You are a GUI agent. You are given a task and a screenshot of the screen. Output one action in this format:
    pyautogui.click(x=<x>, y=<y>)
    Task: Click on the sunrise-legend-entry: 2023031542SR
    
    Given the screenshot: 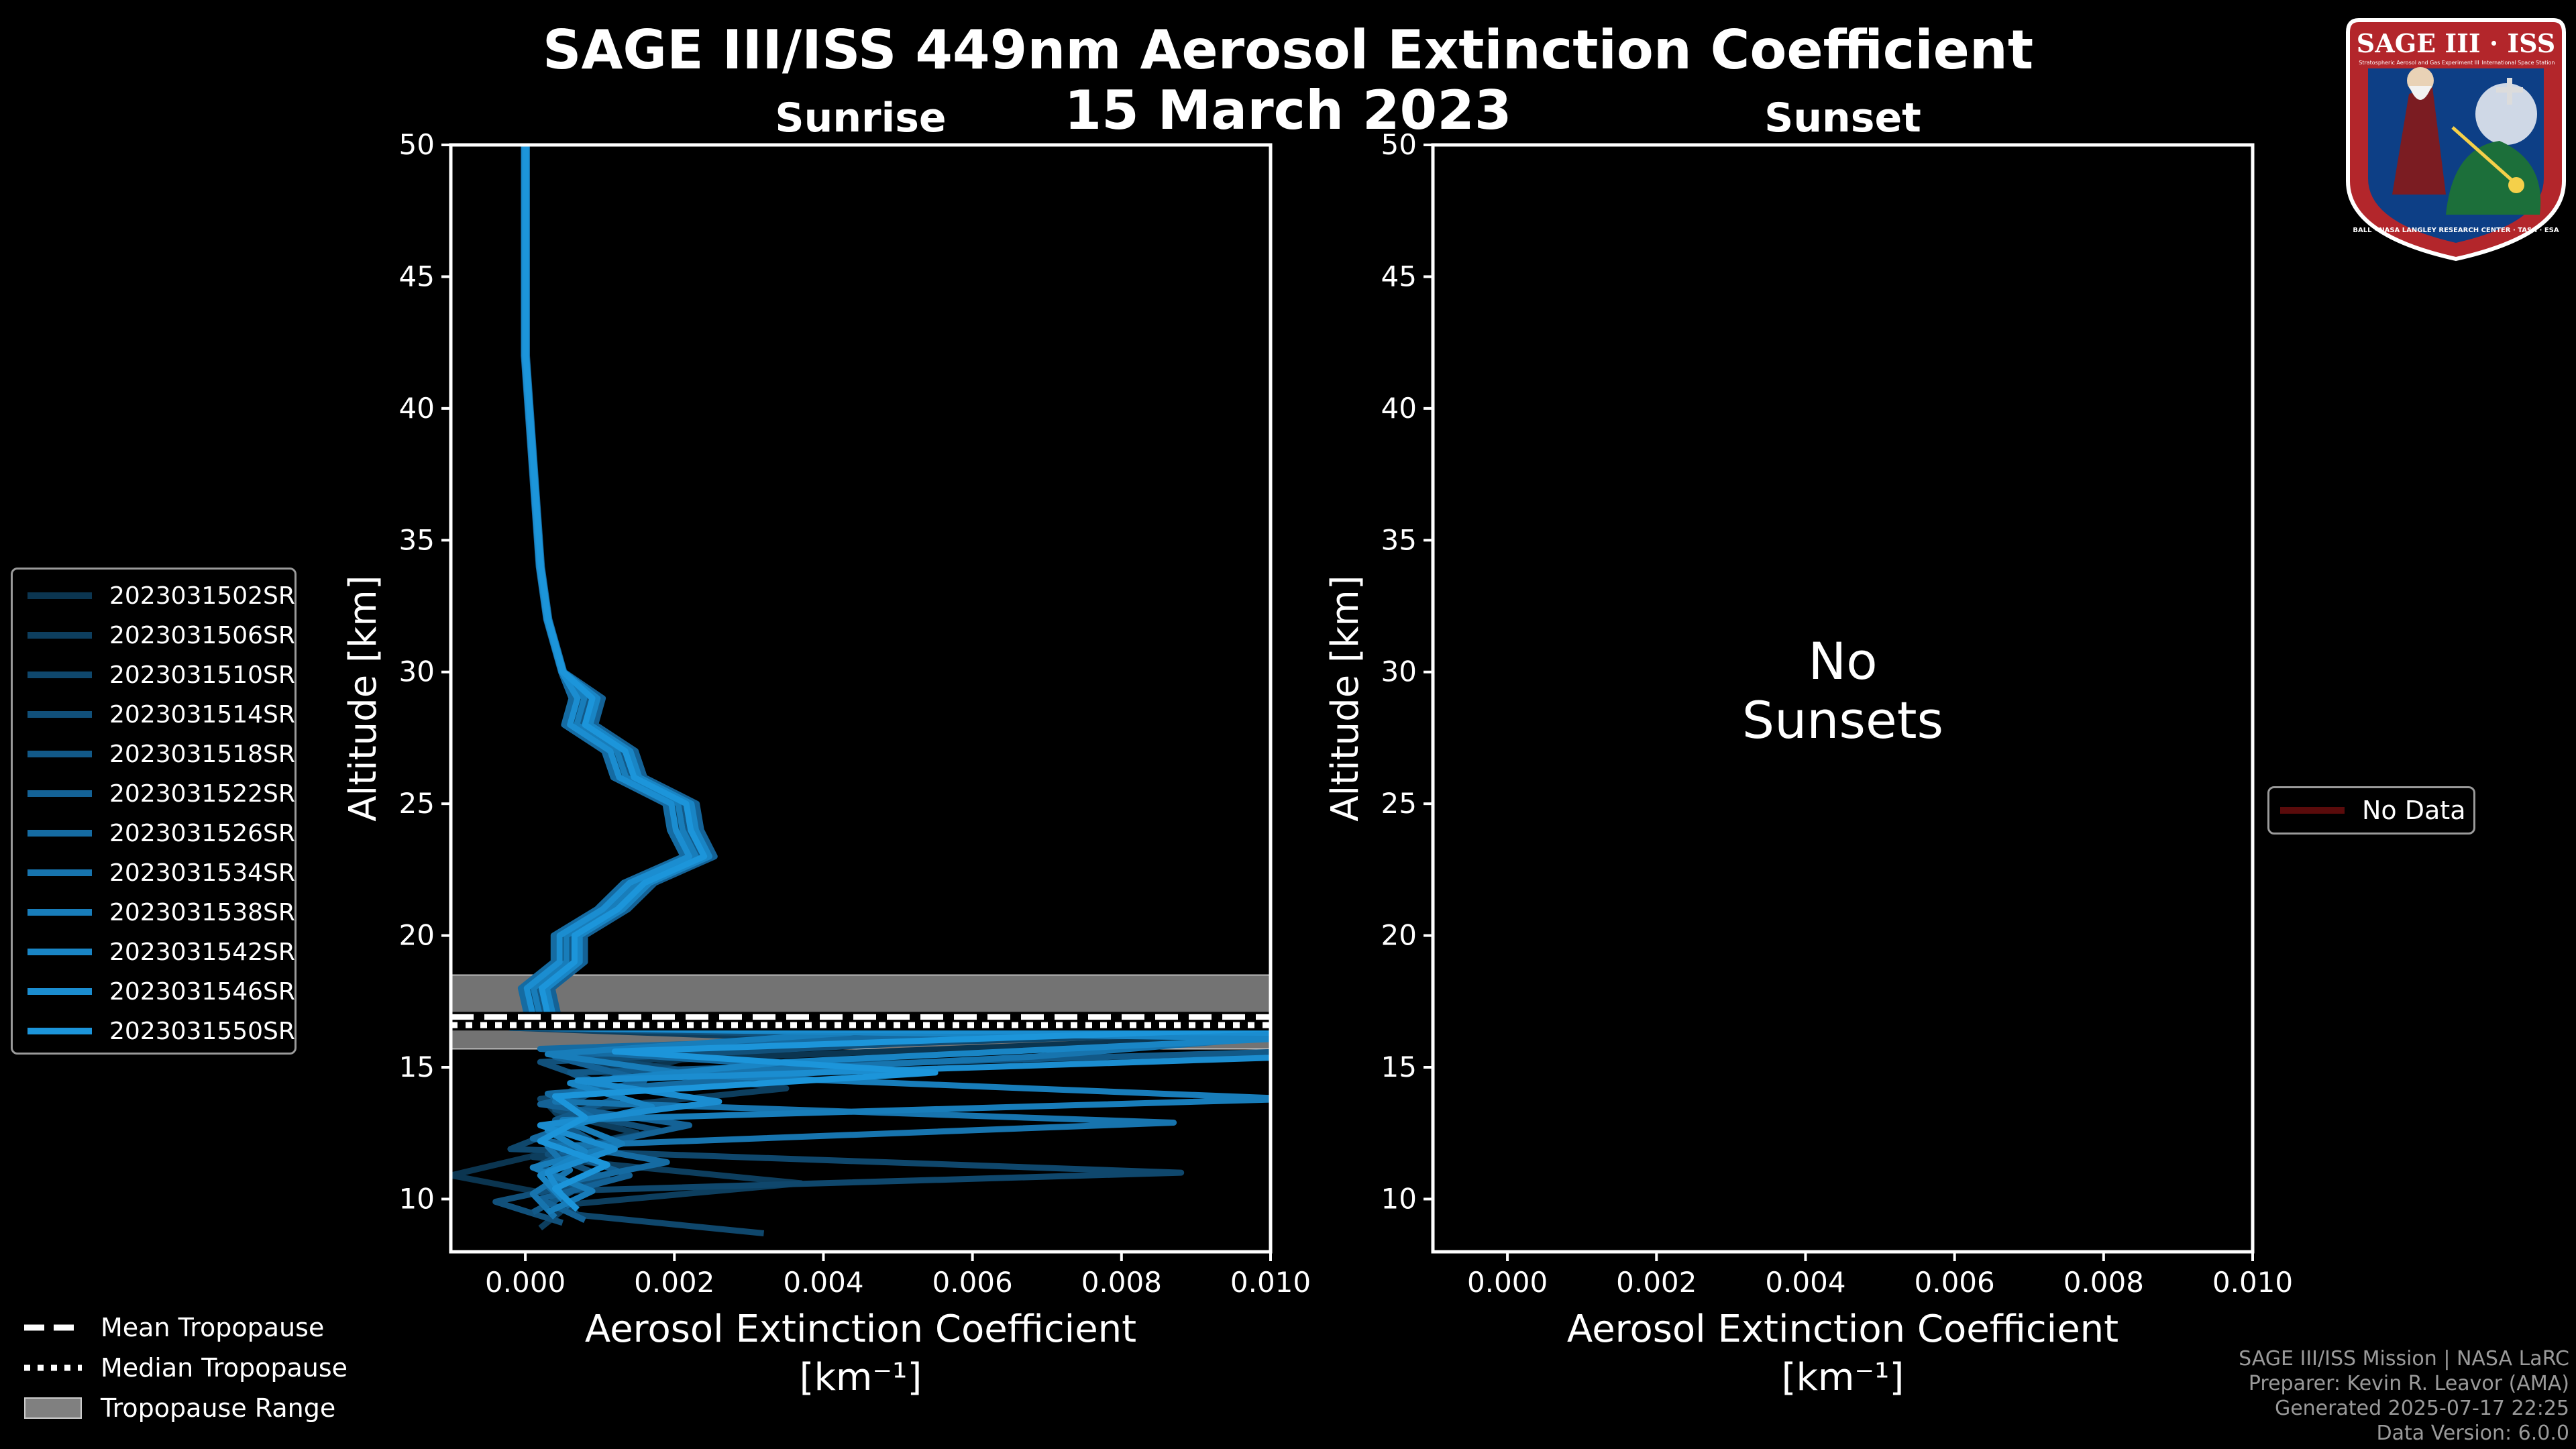 What is the action you would take?
    pyautogui.click(x=154, y=951)
    